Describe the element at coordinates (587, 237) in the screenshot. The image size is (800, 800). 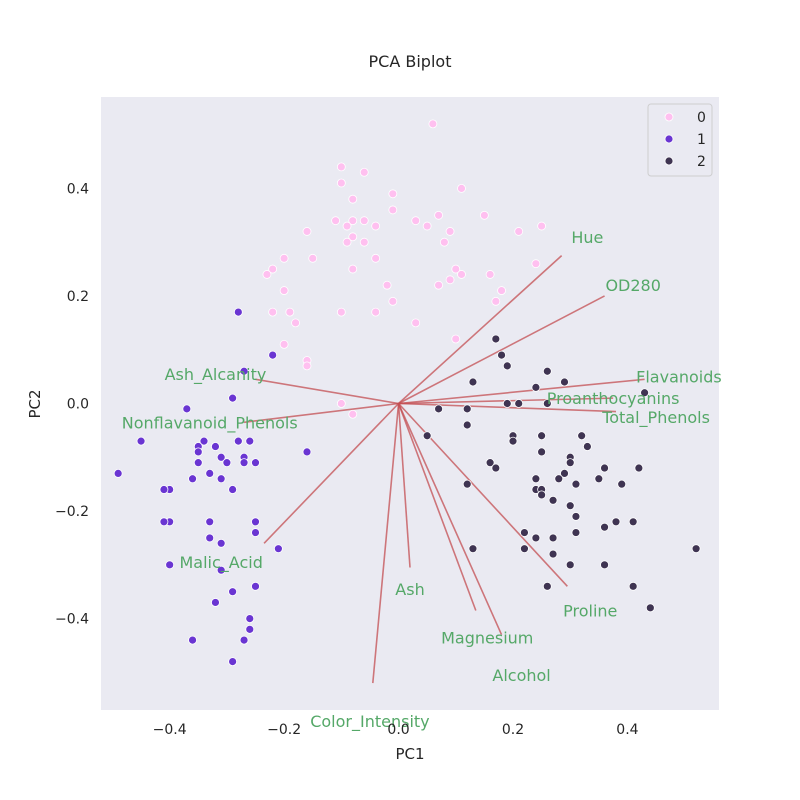
I see `loading-label: Hue` at that location.